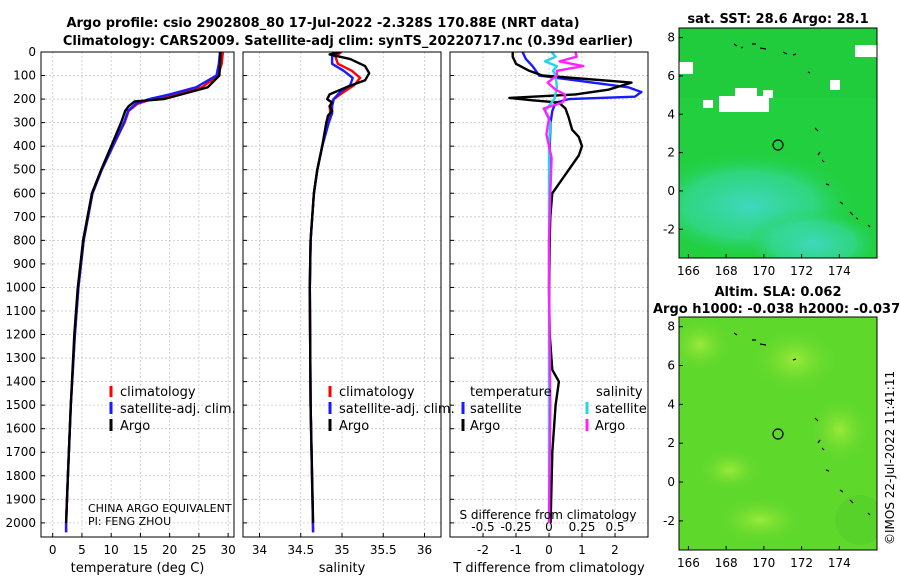  Describe the element at coordinates (24, 123) in the screenshot. I see `y-tick-label: 300` at that location.